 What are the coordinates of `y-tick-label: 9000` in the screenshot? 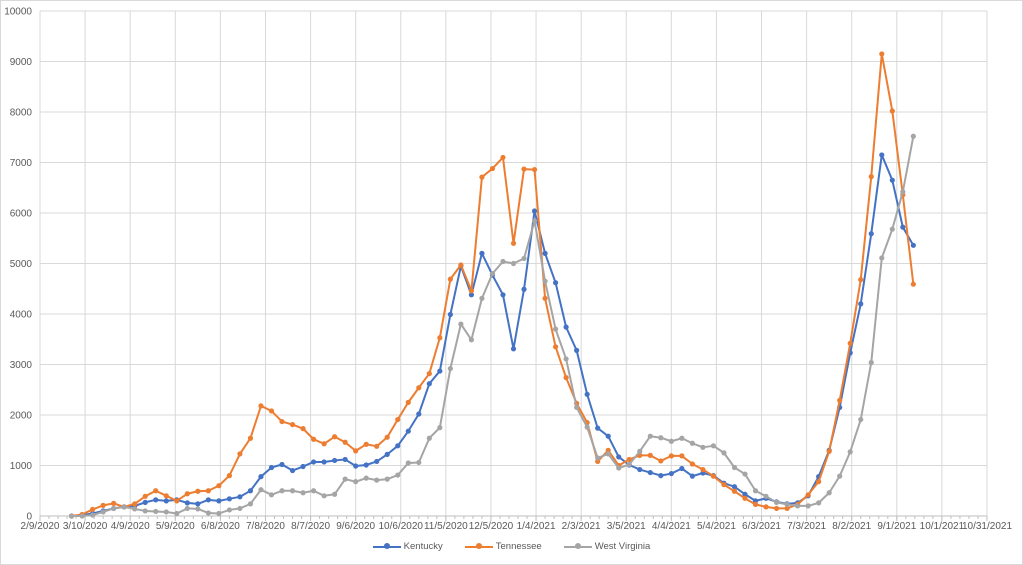 It's located at (21, 62).